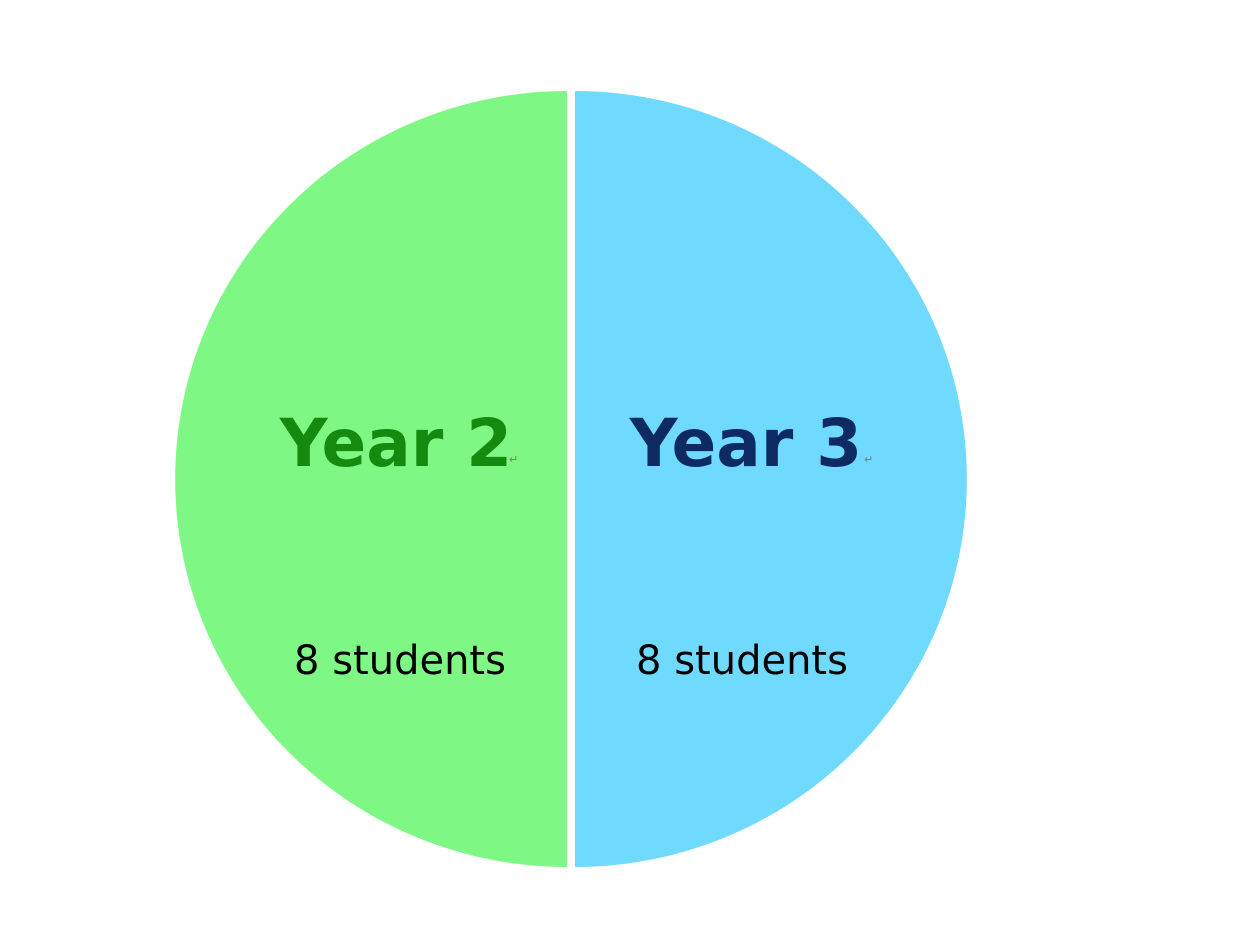 The image size is (1233, 945). What do you see at coordinates (745, 443) in the screenshot?
I see `slice-label-year-3: Year 3` at bounding box center [745, 443].